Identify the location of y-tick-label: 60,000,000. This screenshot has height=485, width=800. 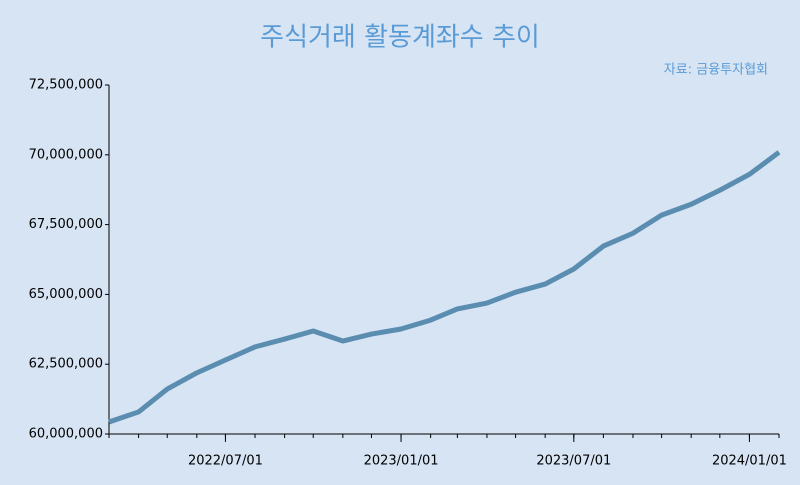
(66, 434).